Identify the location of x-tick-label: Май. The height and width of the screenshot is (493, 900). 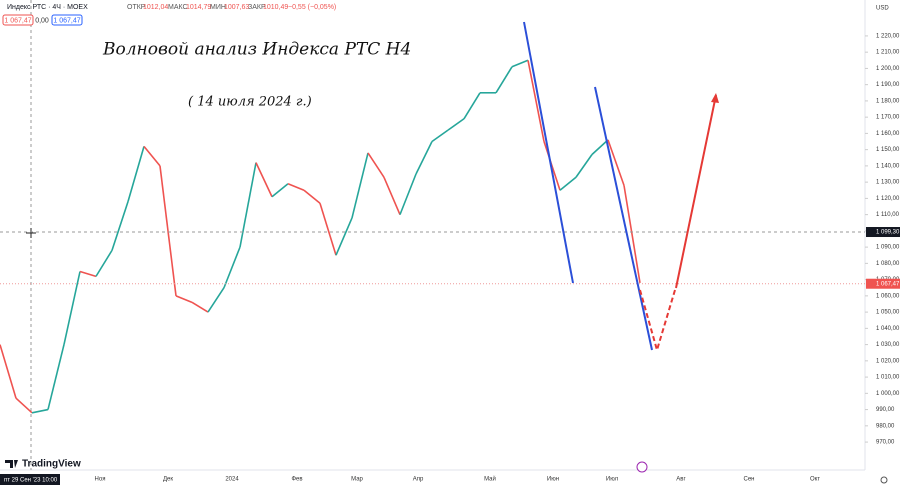
(490, 479).